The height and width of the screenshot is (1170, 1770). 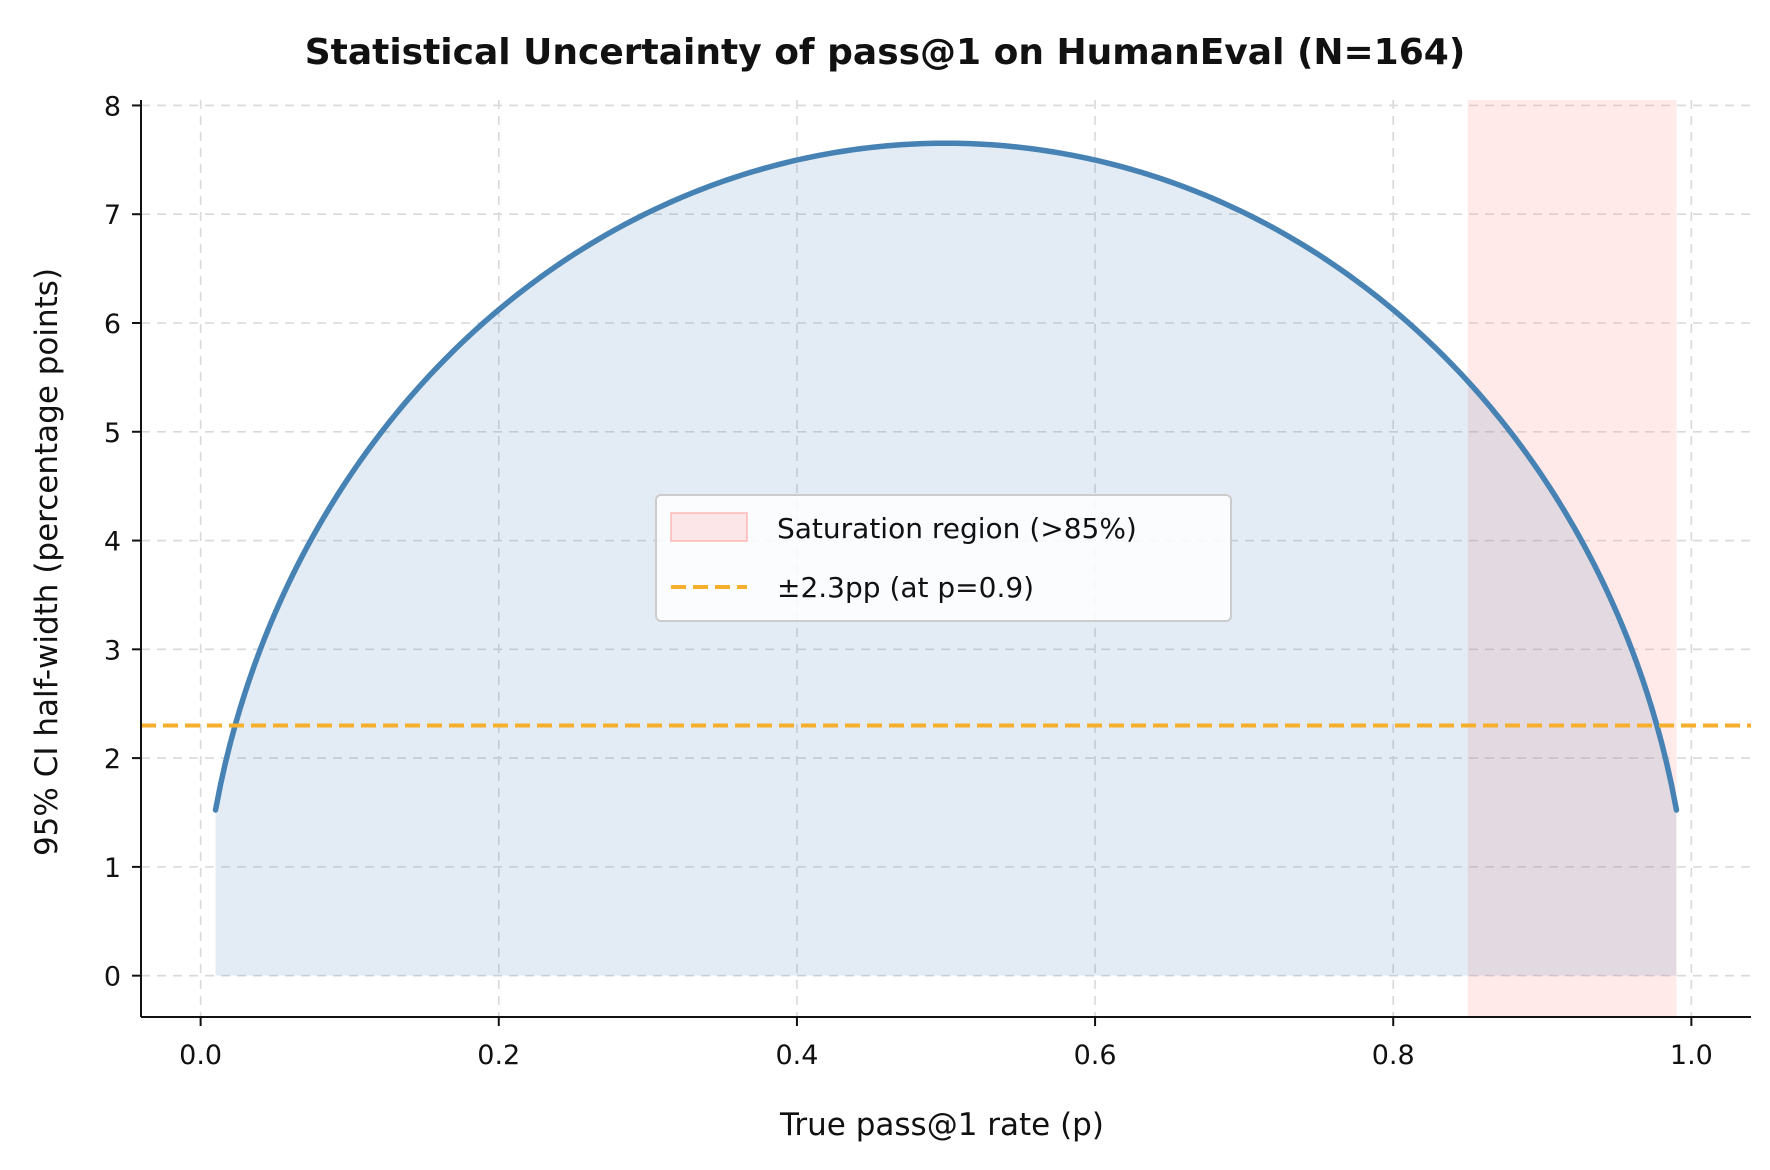 What do you see at coordinates (112, 106) in the screenshot?
I see `y-tick-label: 8` at bounding box center [112, 106].